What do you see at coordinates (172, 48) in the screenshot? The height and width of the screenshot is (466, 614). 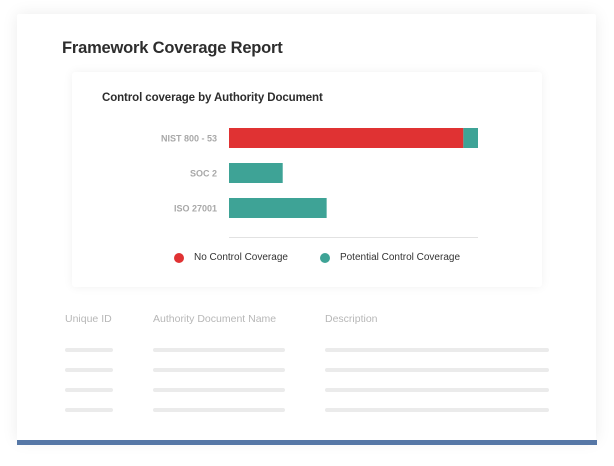 I see `report-title: Framework Coverage Report` at bounding box center [172, 48].